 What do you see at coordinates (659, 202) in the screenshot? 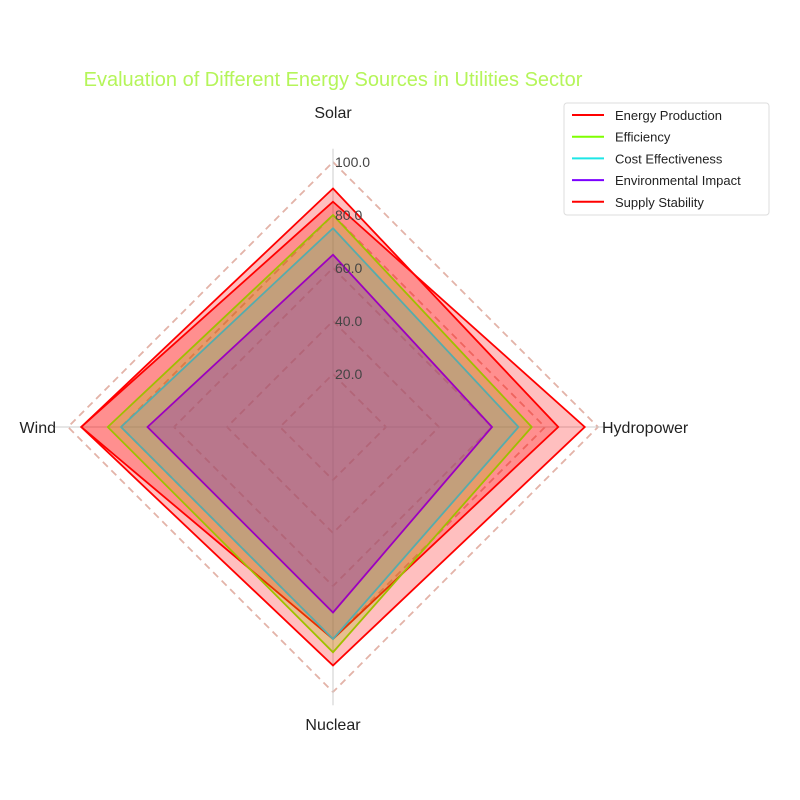
I see `legend-label-supply-stability: Supply Stability` at bounding box center [659, 202].